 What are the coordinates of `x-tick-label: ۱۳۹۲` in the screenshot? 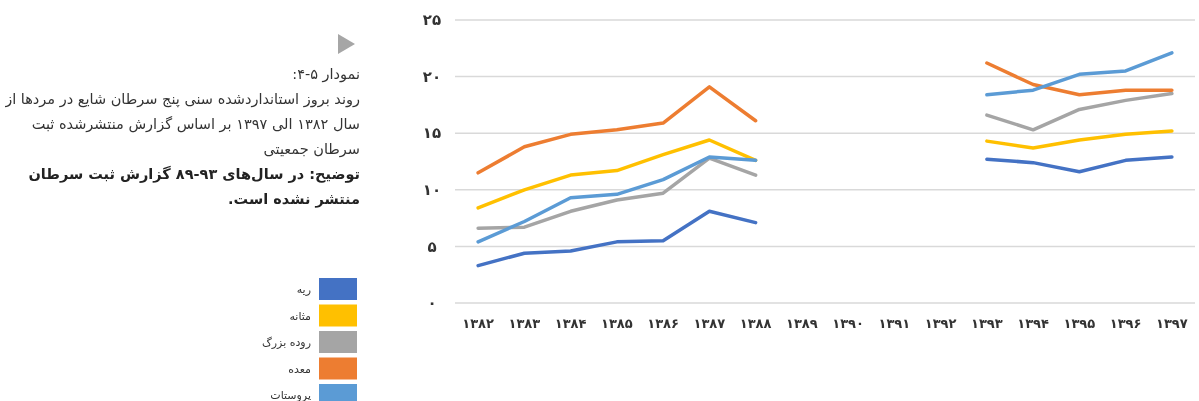 It's located at (940, 323).